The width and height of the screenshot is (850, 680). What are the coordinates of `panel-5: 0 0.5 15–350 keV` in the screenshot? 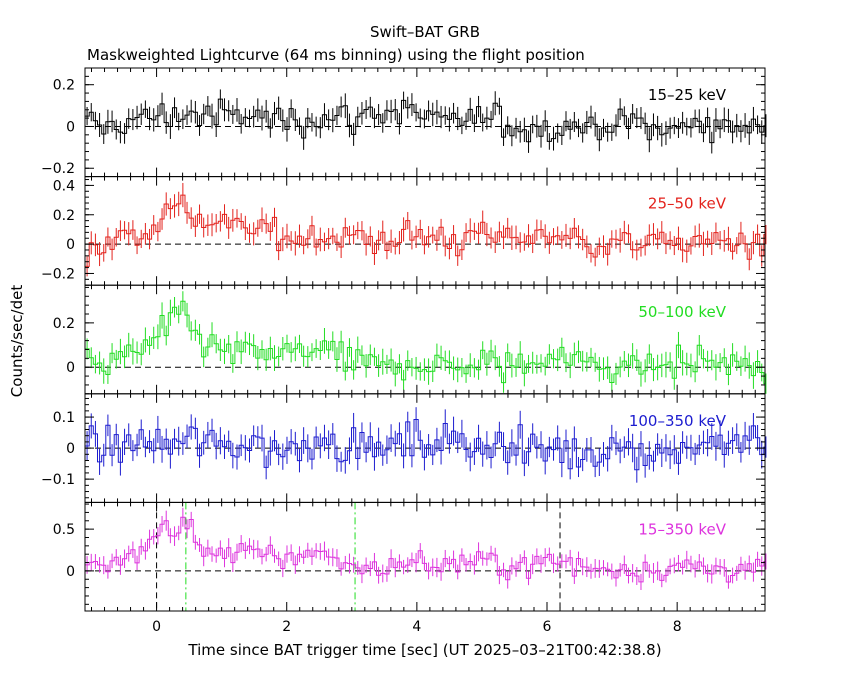 It's located at (410, 556).